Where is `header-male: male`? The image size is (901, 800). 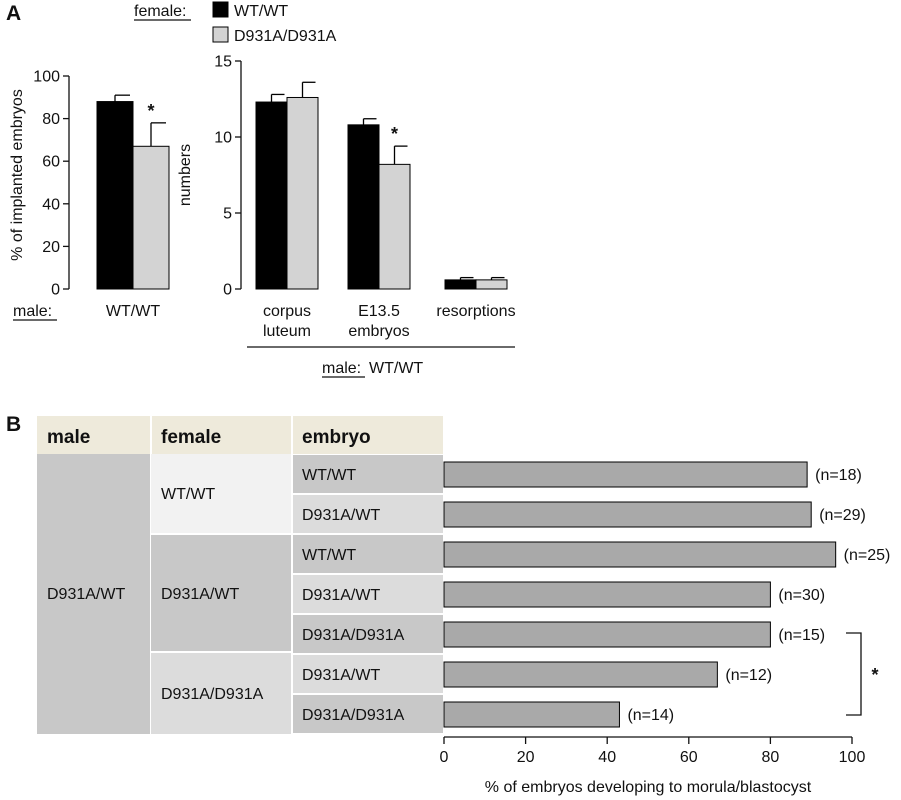 header-male: male is located at coordinates (68, 437).